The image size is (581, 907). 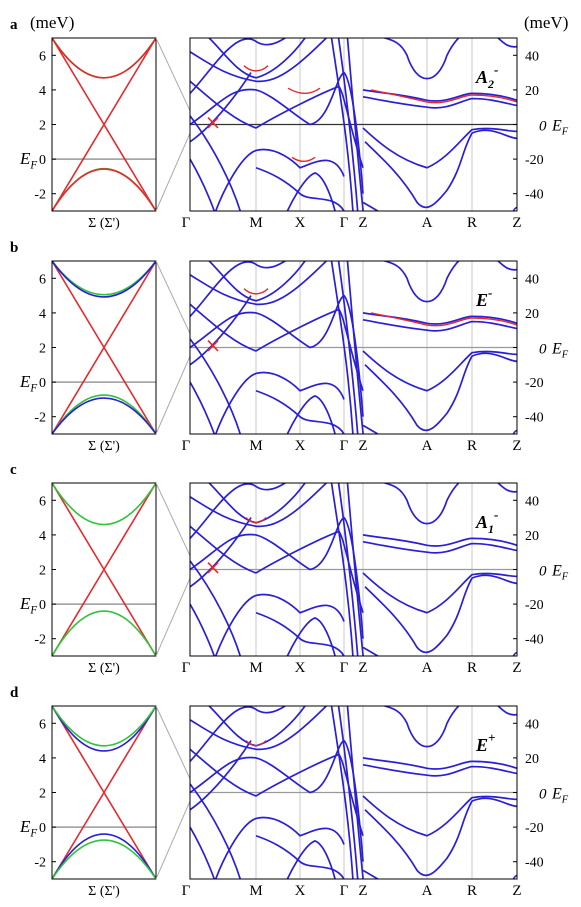 What do you see at coordinates (483, 297) in the screenshot?
I see `irrep-label: E-` at bounding box center [483, 297].